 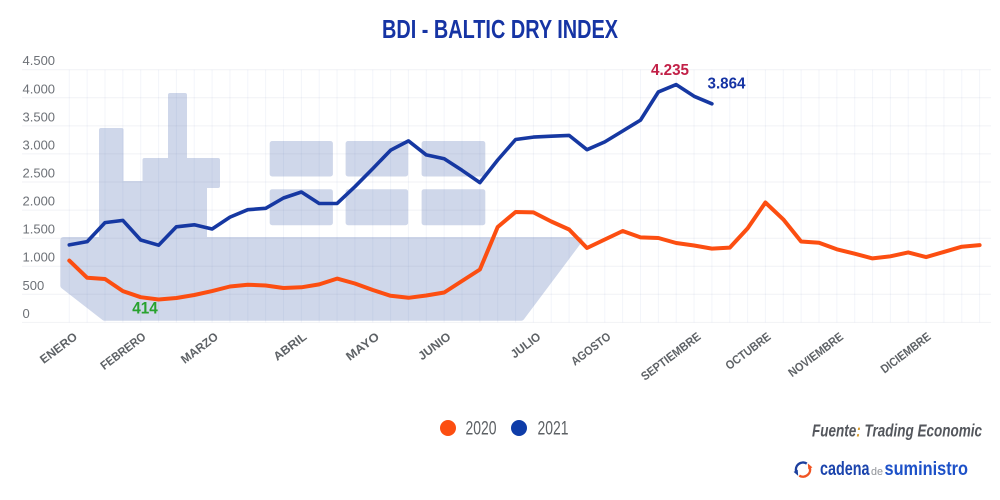 What do you see at coordinates (39, 257) in the screenshot?
I see `svg-text: 1.000` at bounding box center [39, 257].